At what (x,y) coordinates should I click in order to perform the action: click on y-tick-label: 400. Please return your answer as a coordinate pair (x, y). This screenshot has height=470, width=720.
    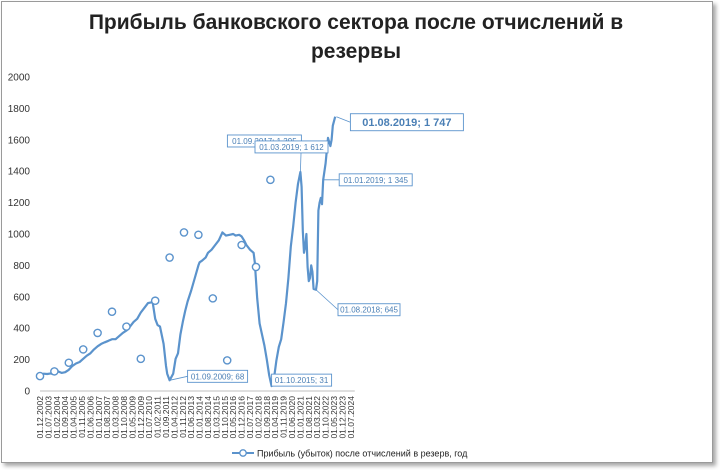
    Looking at the image, I should click on (21, 329).